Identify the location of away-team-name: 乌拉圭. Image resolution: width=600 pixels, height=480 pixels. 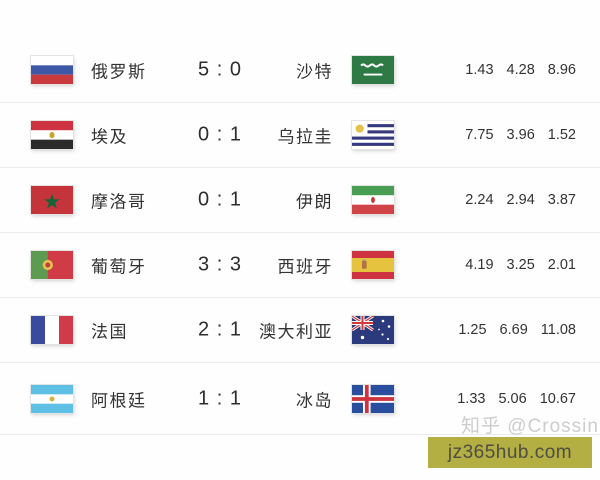
(305, 137).